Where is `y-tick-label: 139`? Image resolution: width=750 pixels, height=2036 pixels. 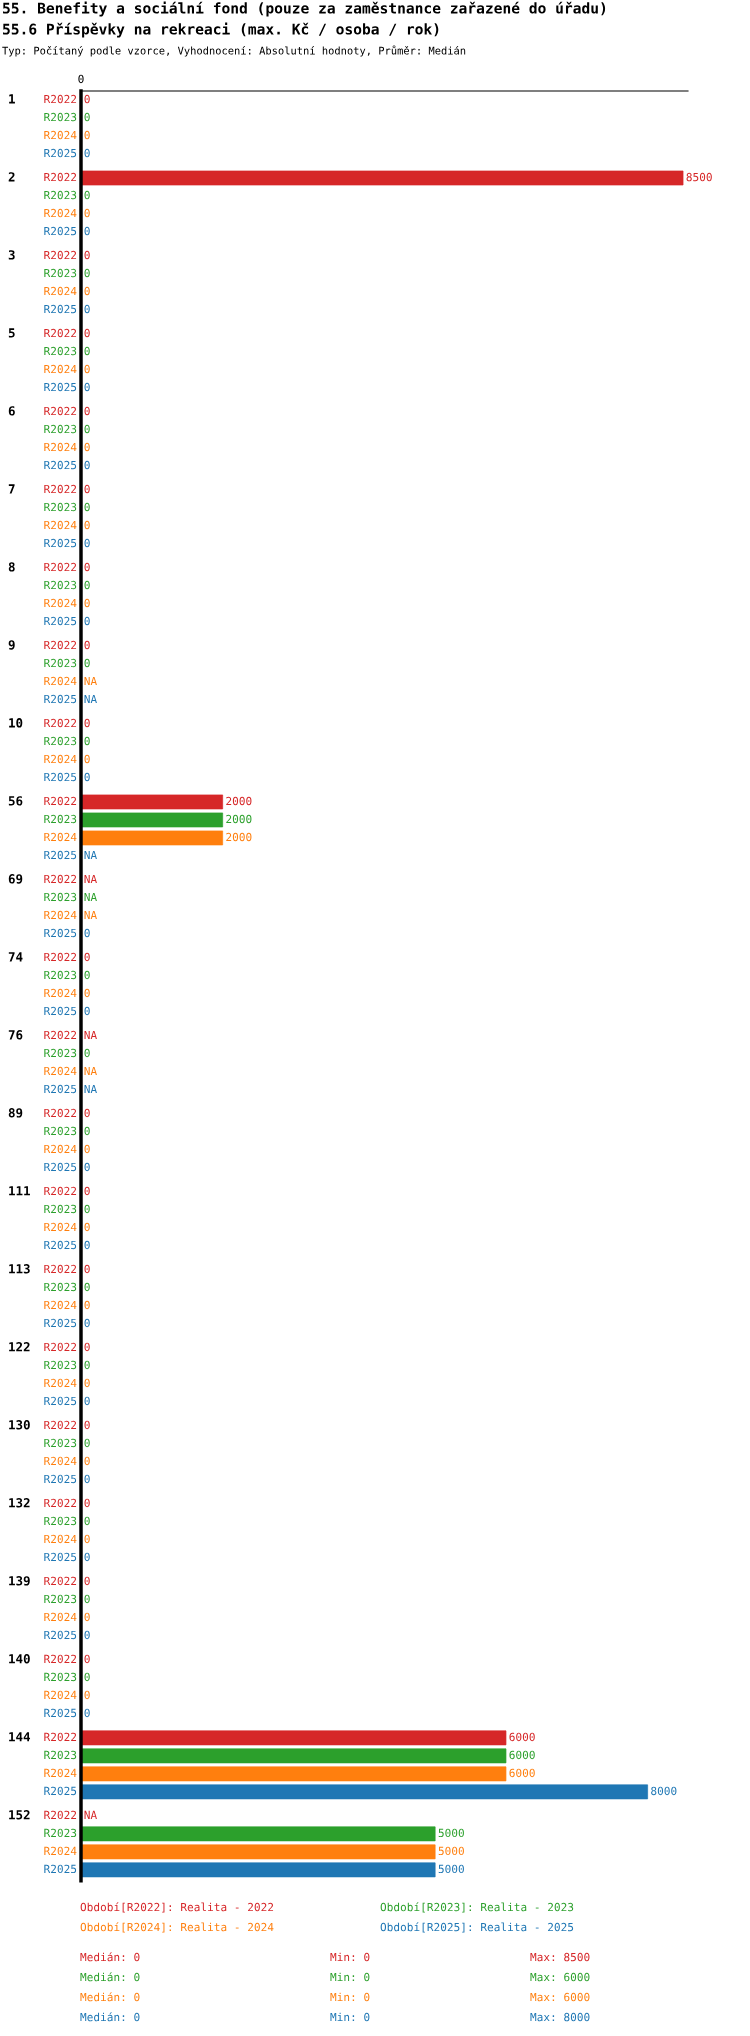
y-tick-label: 139 is located at coordinates (19, 1581).